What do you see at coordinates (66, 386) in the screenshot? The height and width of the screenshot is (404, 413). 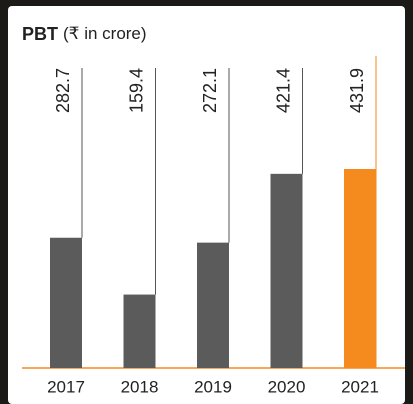 I see `x-tick-label: 2017` at bounding box center [66, 386].